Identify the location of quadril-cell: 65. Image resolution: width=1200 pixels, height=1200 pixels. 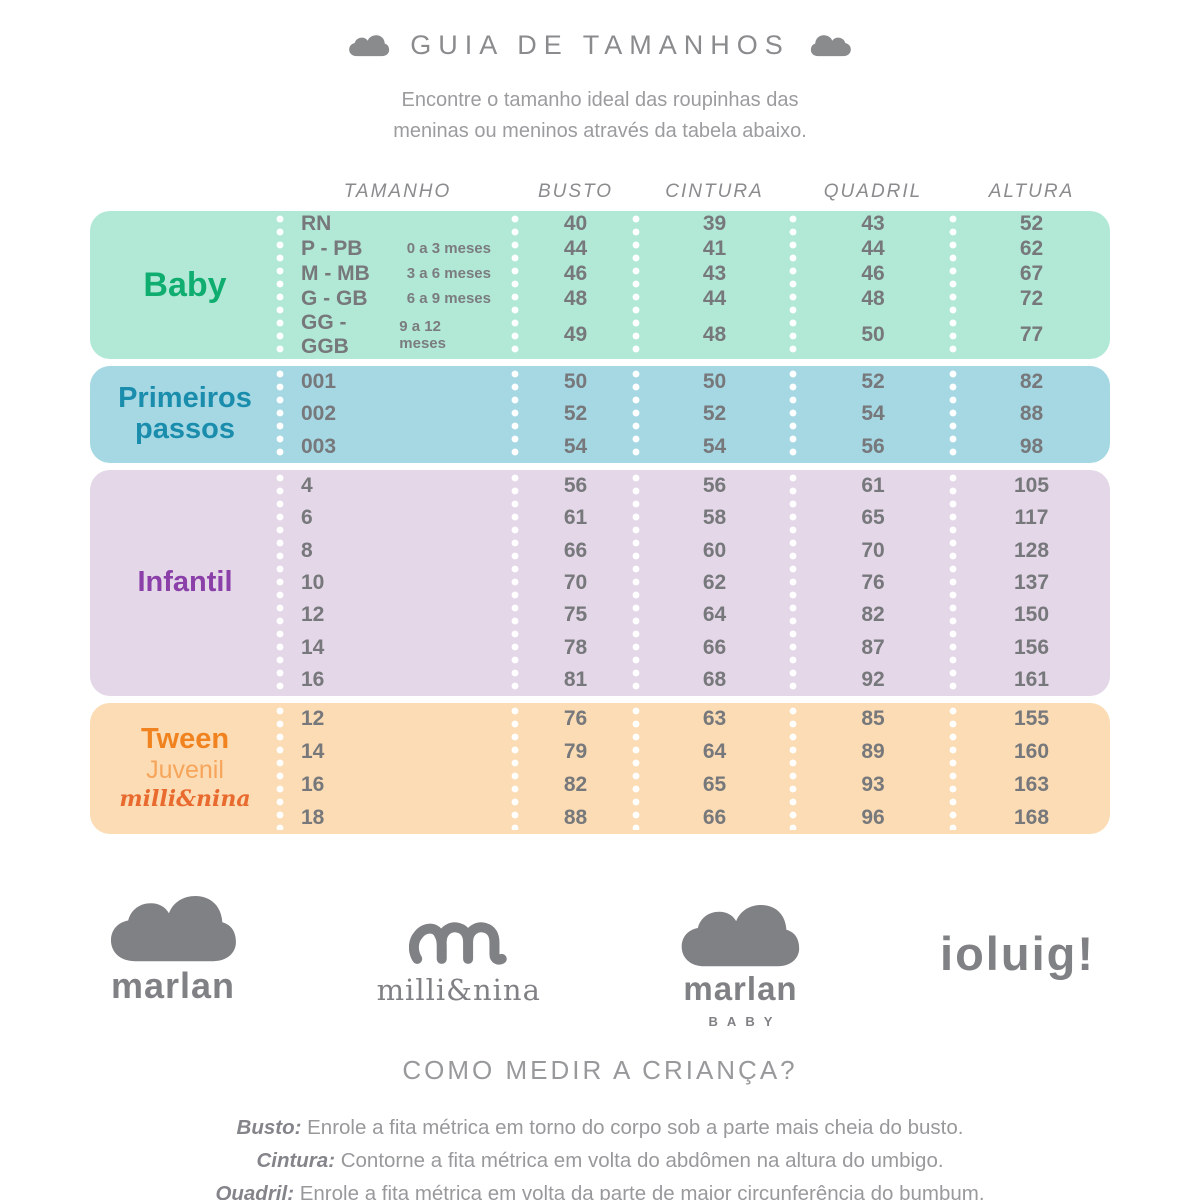
(873, 518).